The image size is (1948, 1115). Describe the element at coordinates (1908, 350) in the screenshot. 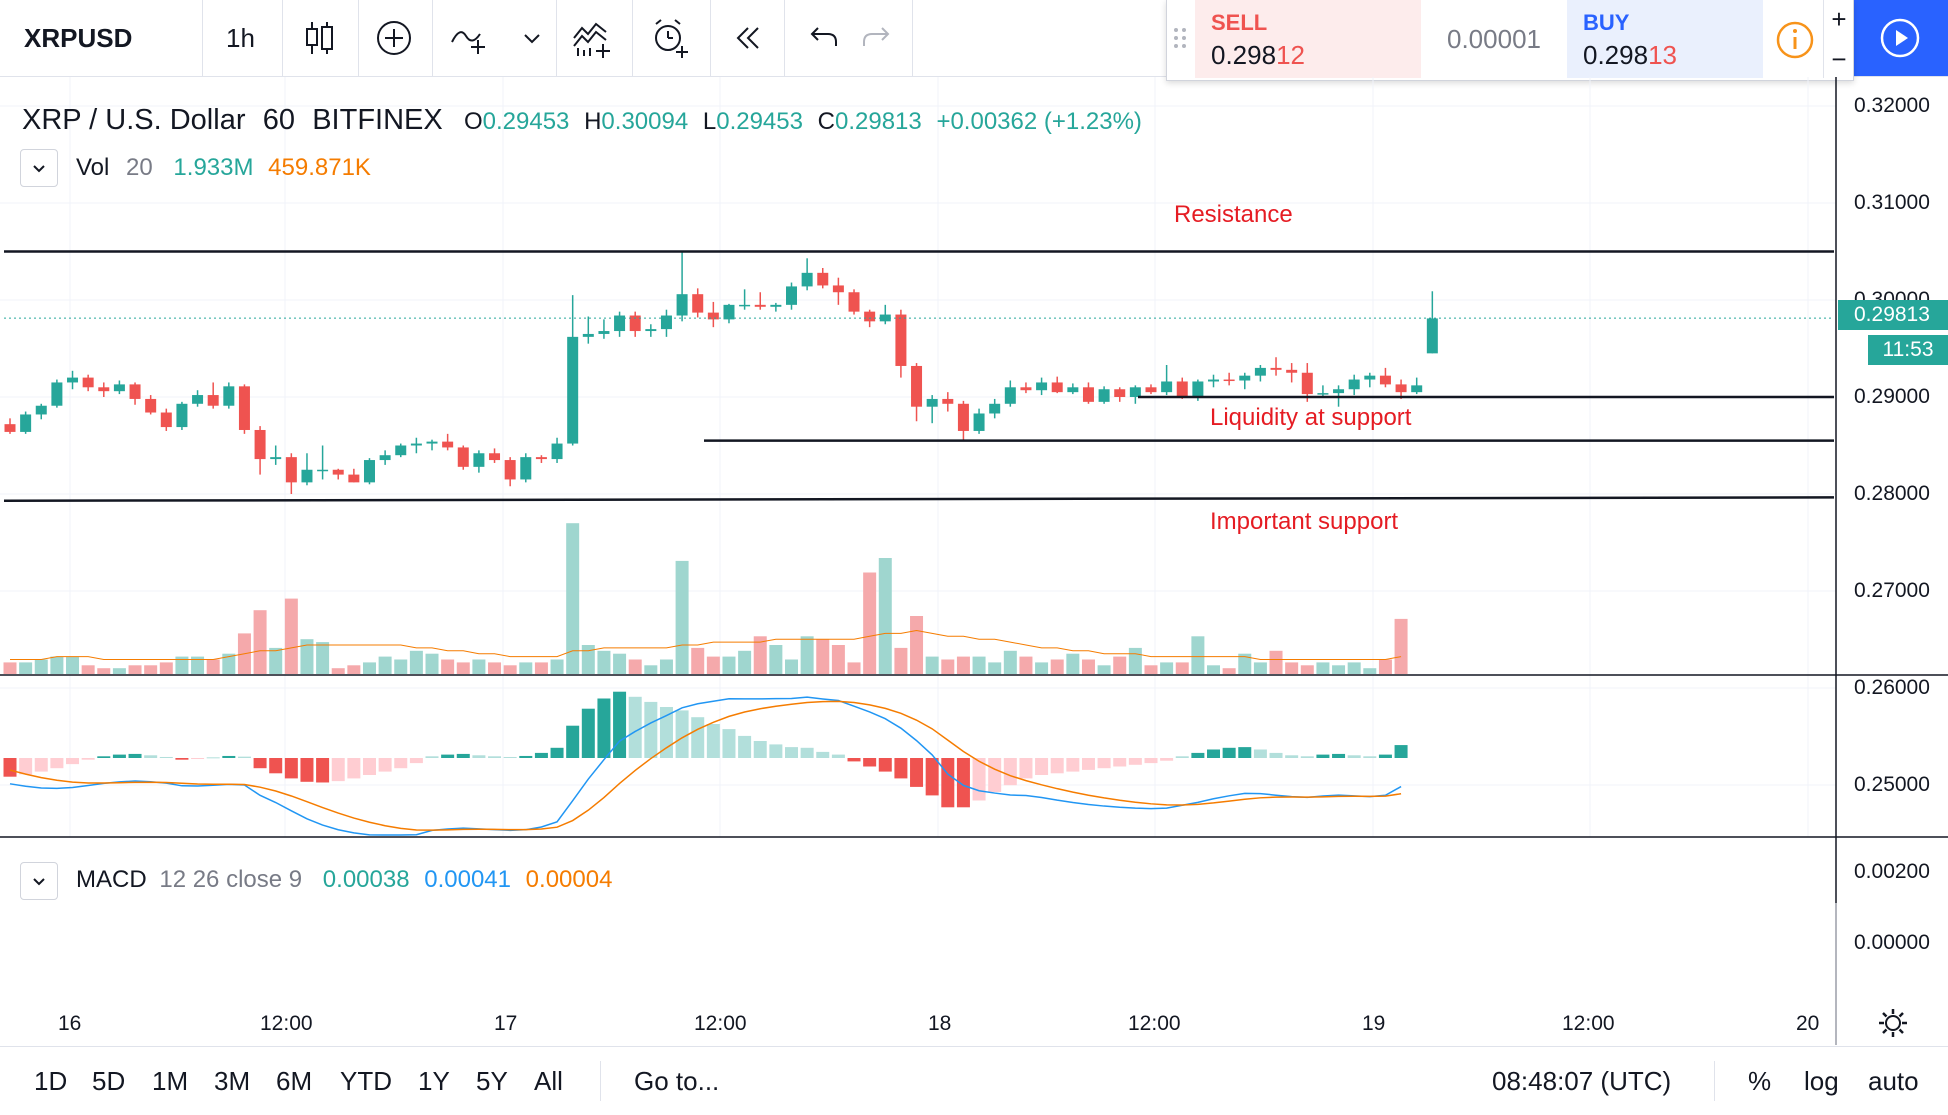

I see `bar-countdown: 11:53` at that location.